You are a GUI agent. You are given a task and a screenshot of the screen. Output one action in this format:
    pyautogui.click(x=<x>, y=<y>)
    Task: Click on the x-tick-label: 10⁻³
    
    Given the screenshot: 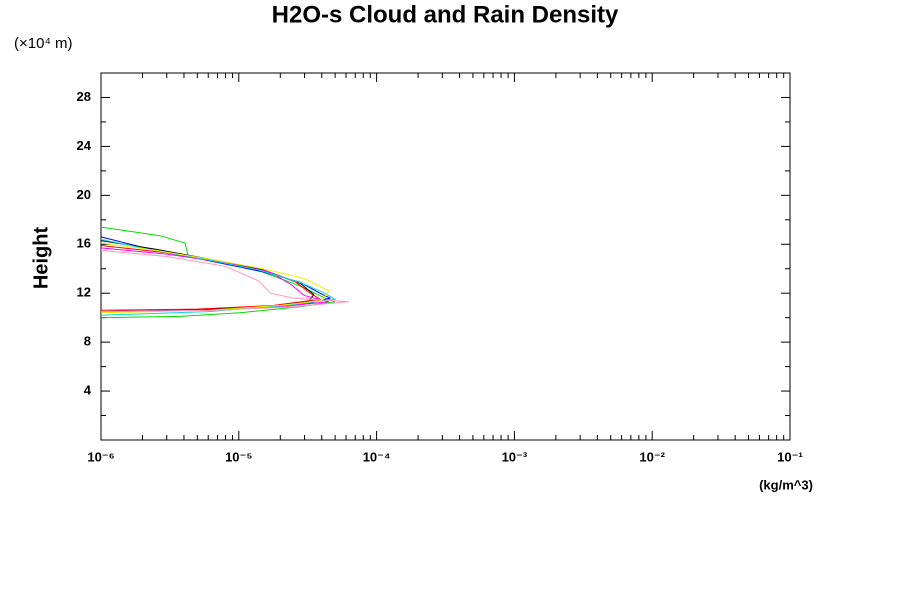 What is the action you would take?
    pyautogui.click(x=515, y=456)
    